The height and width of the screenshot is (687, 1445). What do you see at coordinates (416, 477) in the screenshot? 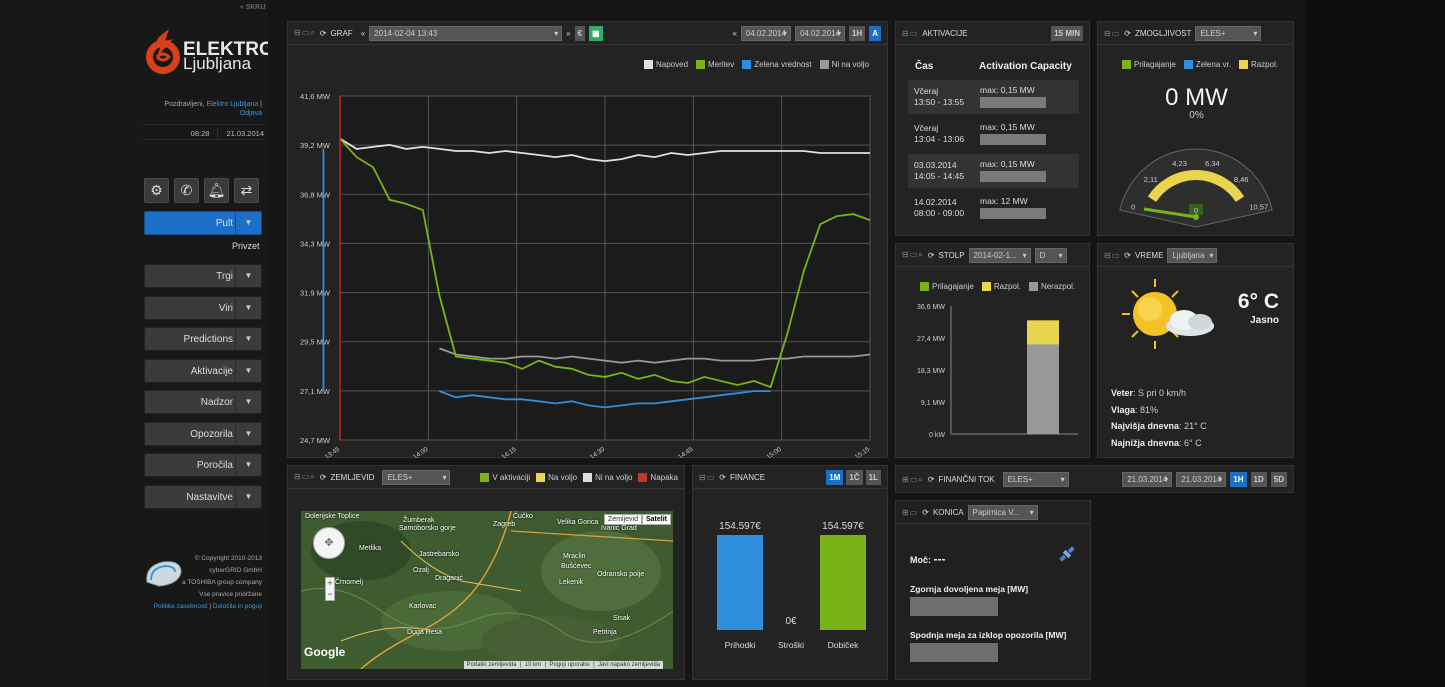
I see `zemljevid-select: ELES+` at bounding box center [416, 477].